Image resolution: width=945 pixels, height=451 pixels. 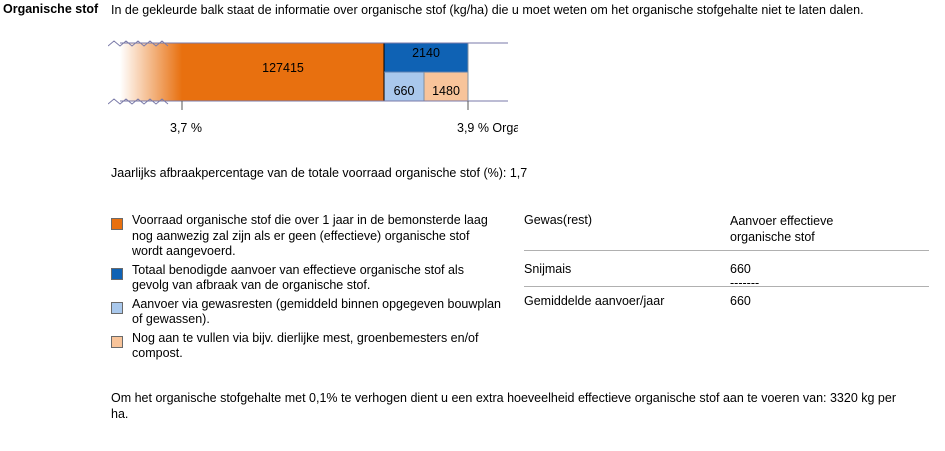 What do you see at coordinates (740, 301) in the screenshot?
I see `table-total-value: 660` at bounding box center [740, 301].